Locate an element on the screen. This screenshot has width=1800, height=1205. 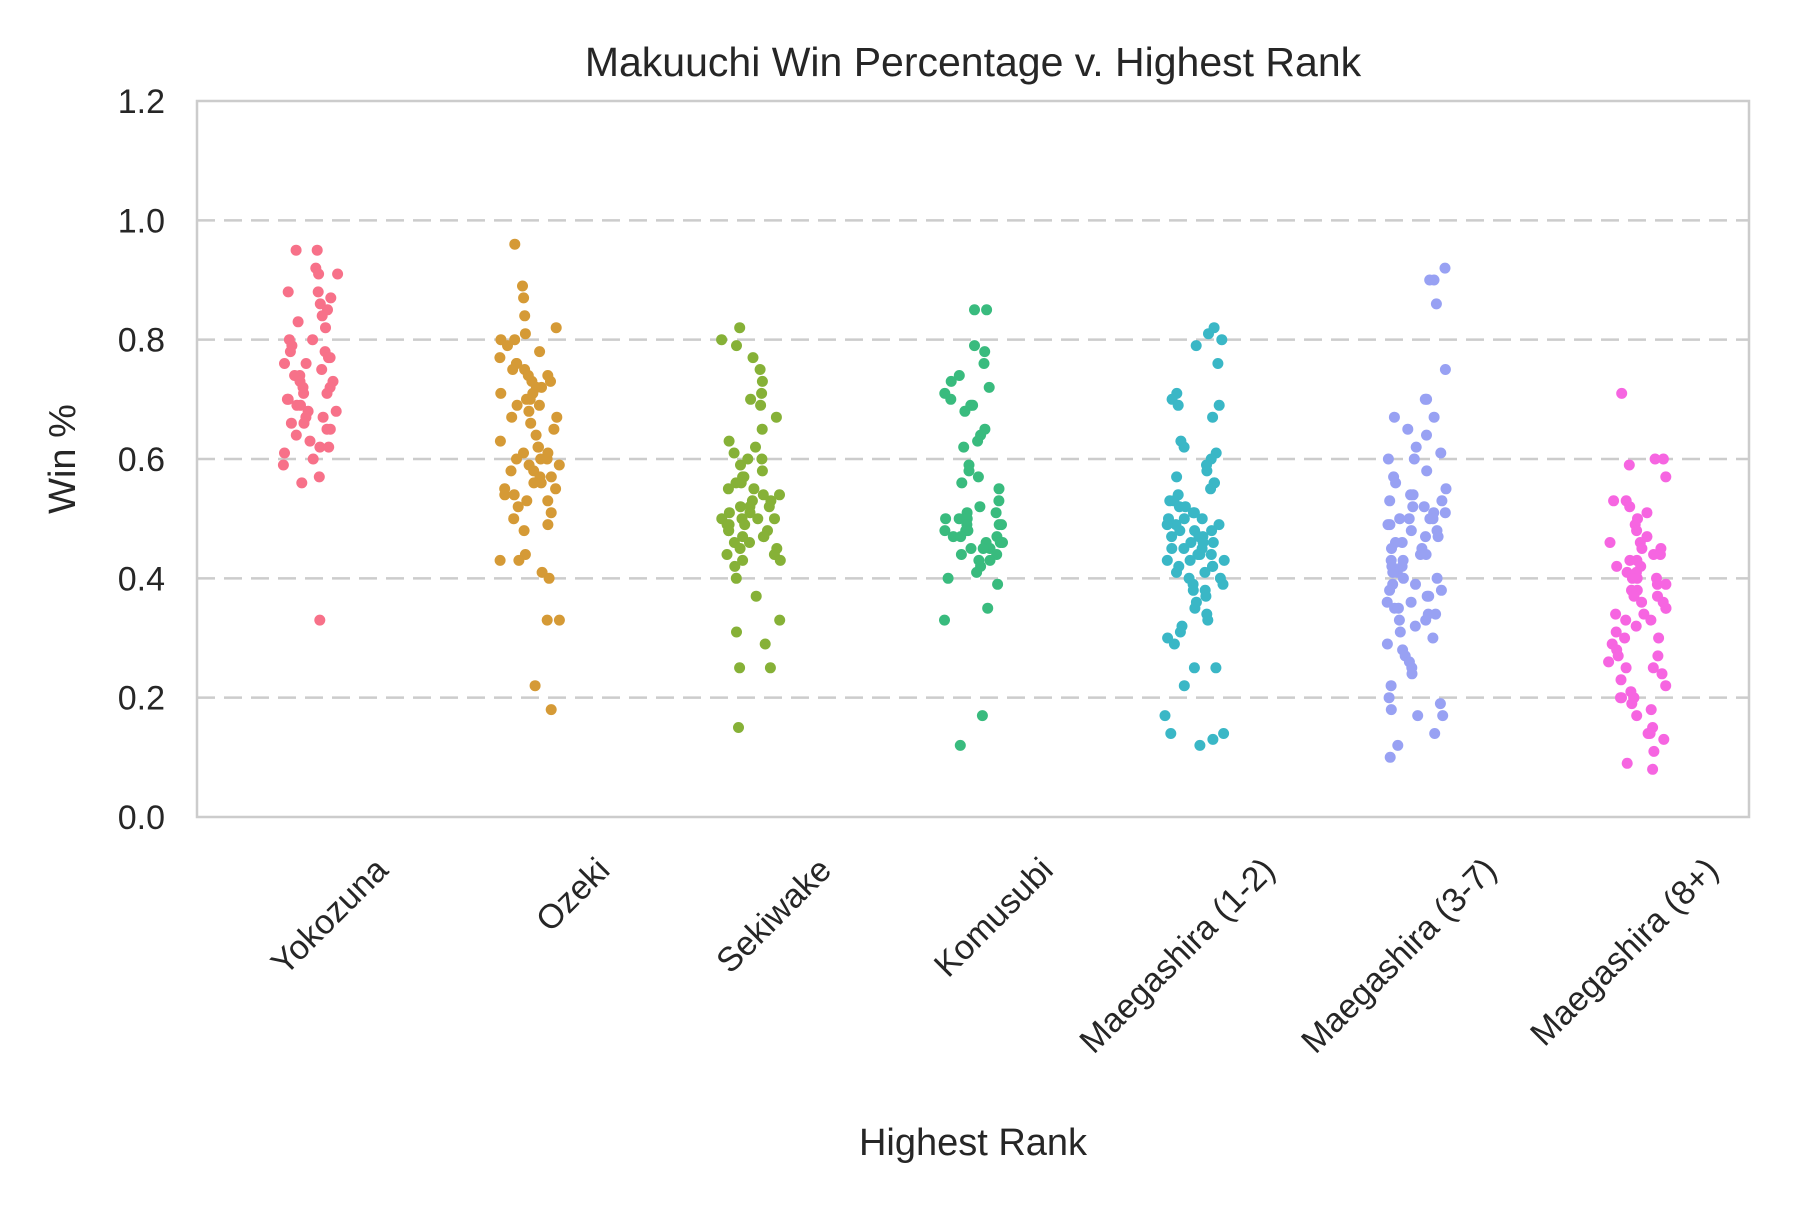
x-tick-label: Maegashira (8+) is located at coordinates (1624, 952).